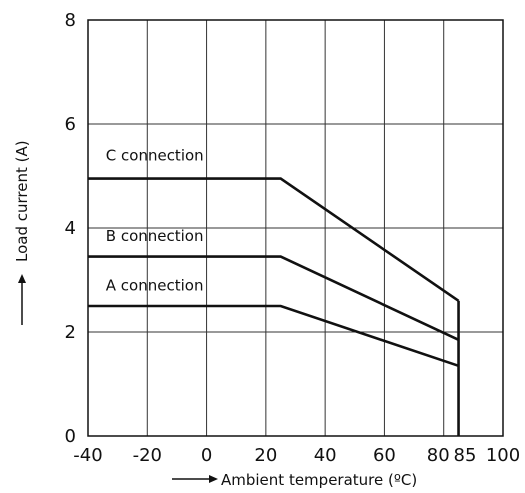  I want to click on y-axis-ticks: 0 2 4 6 8, so click(70, 228).